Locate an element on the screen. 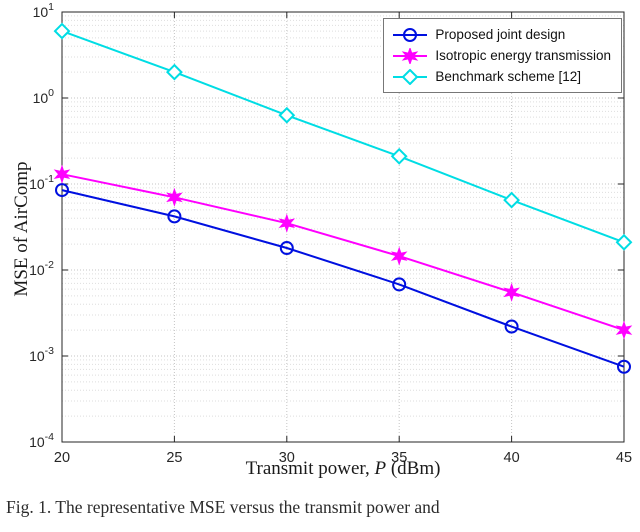 Image resolution: width=640 pixels, height=532 pixels. legend-entry-proposed: Proposed joint design is located at coordinates (501, 34).